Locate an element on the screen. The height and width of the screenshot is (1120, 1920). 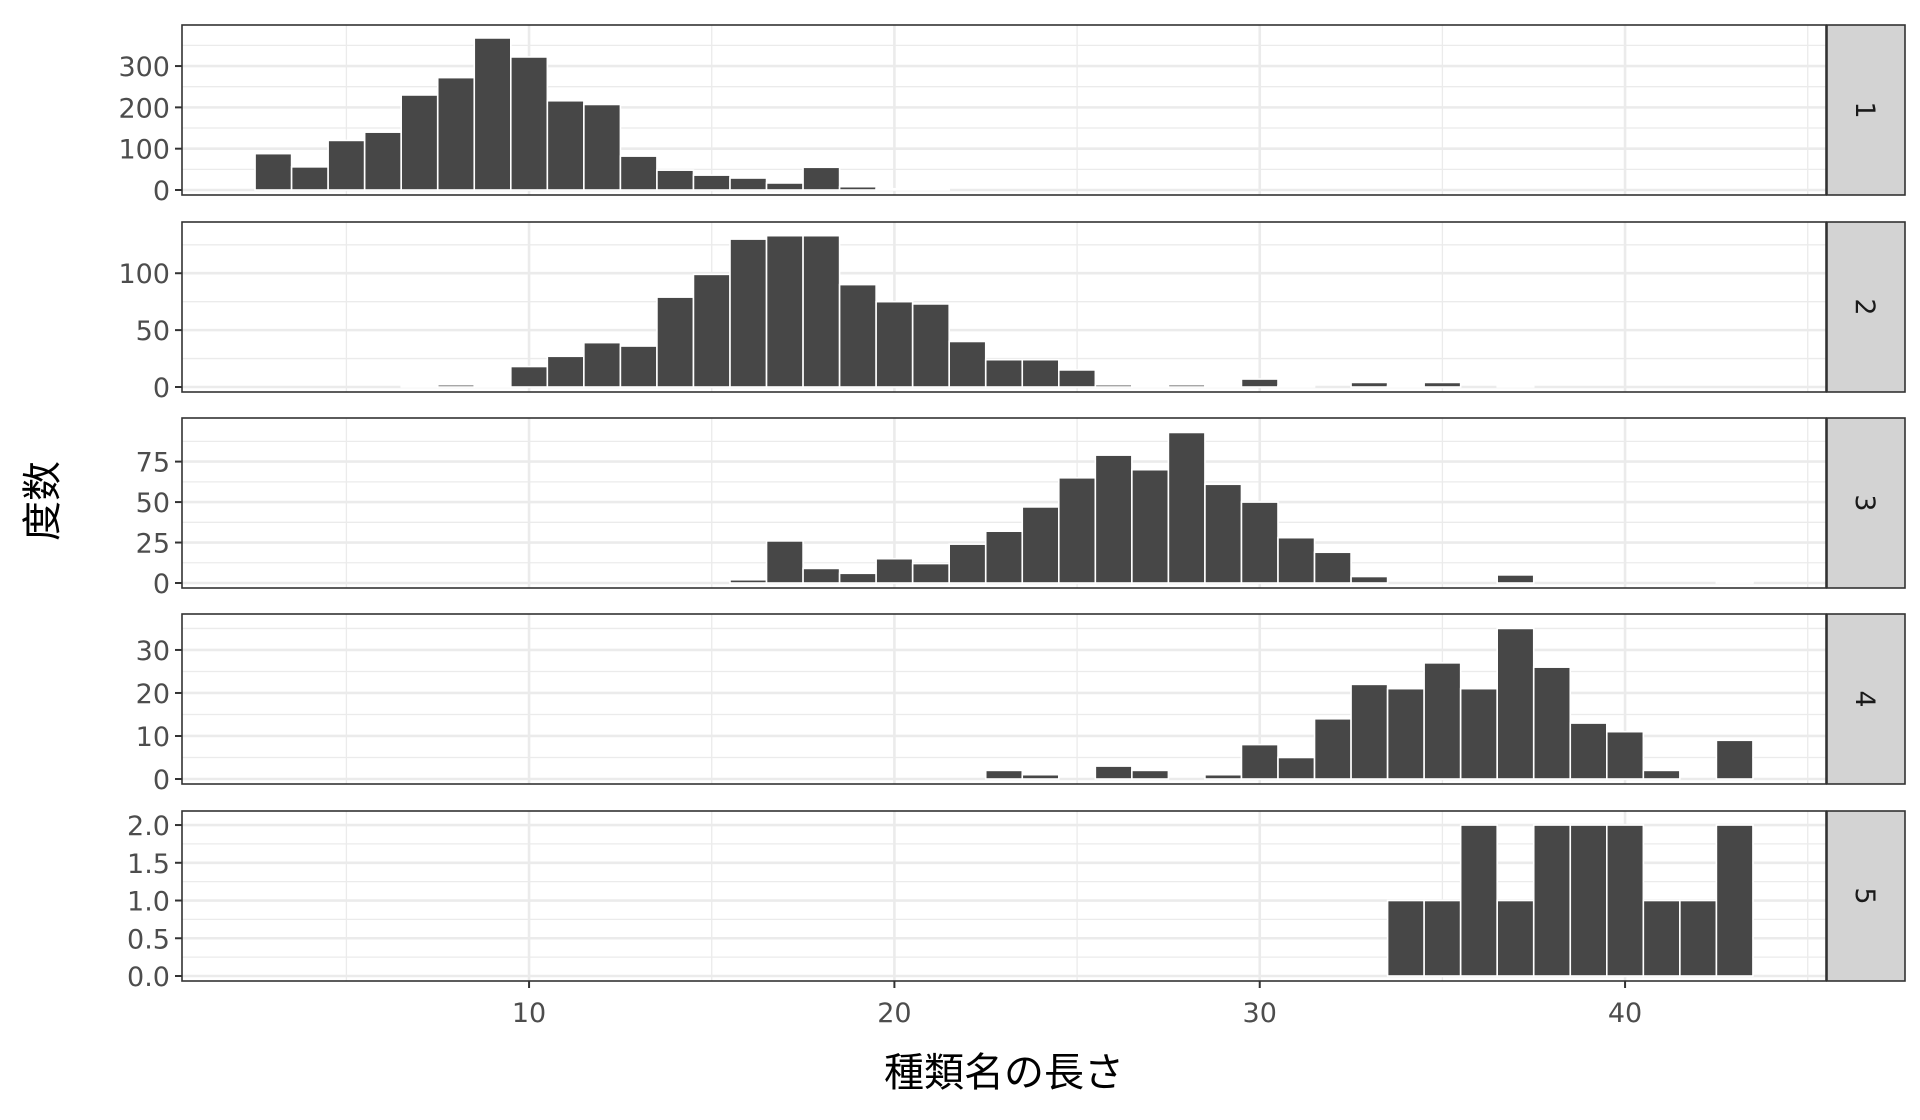
facet-strip-label: 5 is located at coordinates (1864, 895).